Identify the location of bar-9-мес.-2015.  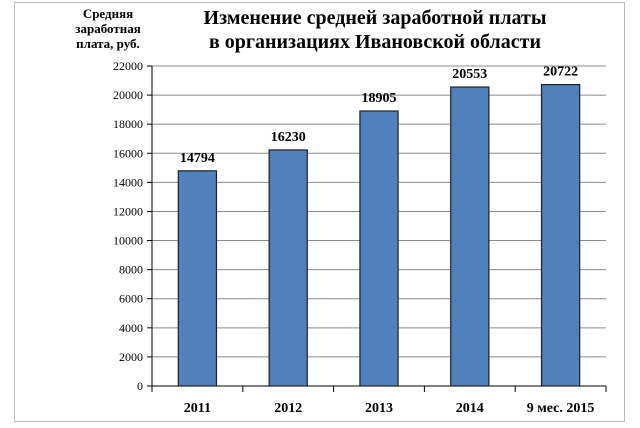
(560, 235).